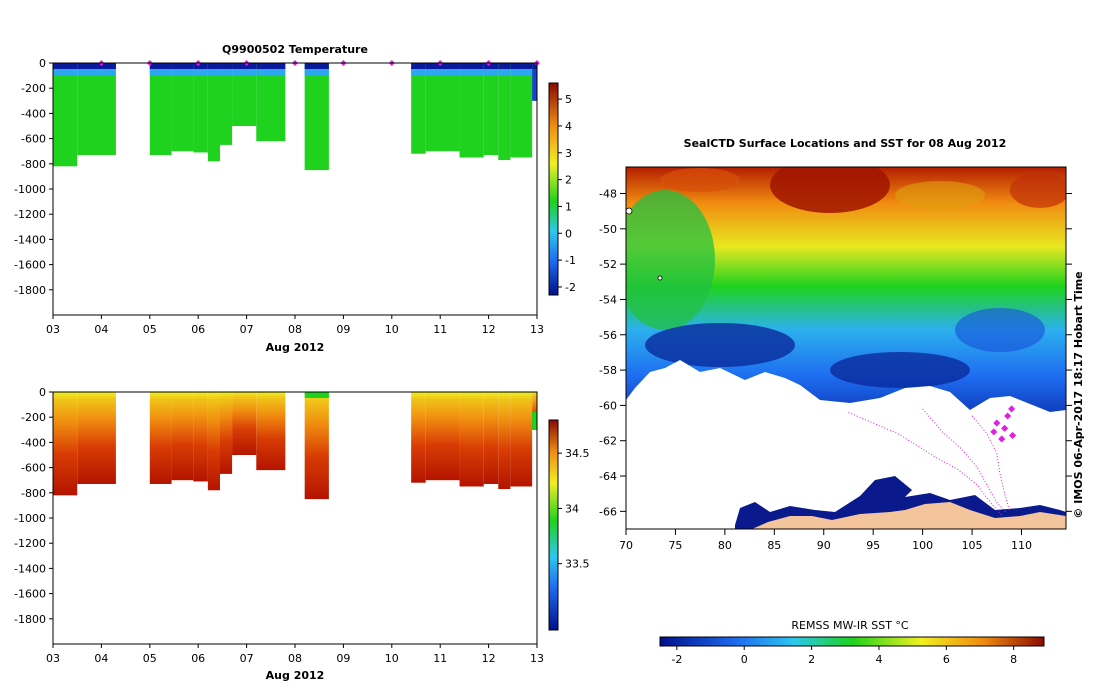 The width and height of the screenshot is (1099, 700). What do you see at coordinates (932, 460) in the screenshot?
I see `seal-tracks` at bounding box center [932, 460].